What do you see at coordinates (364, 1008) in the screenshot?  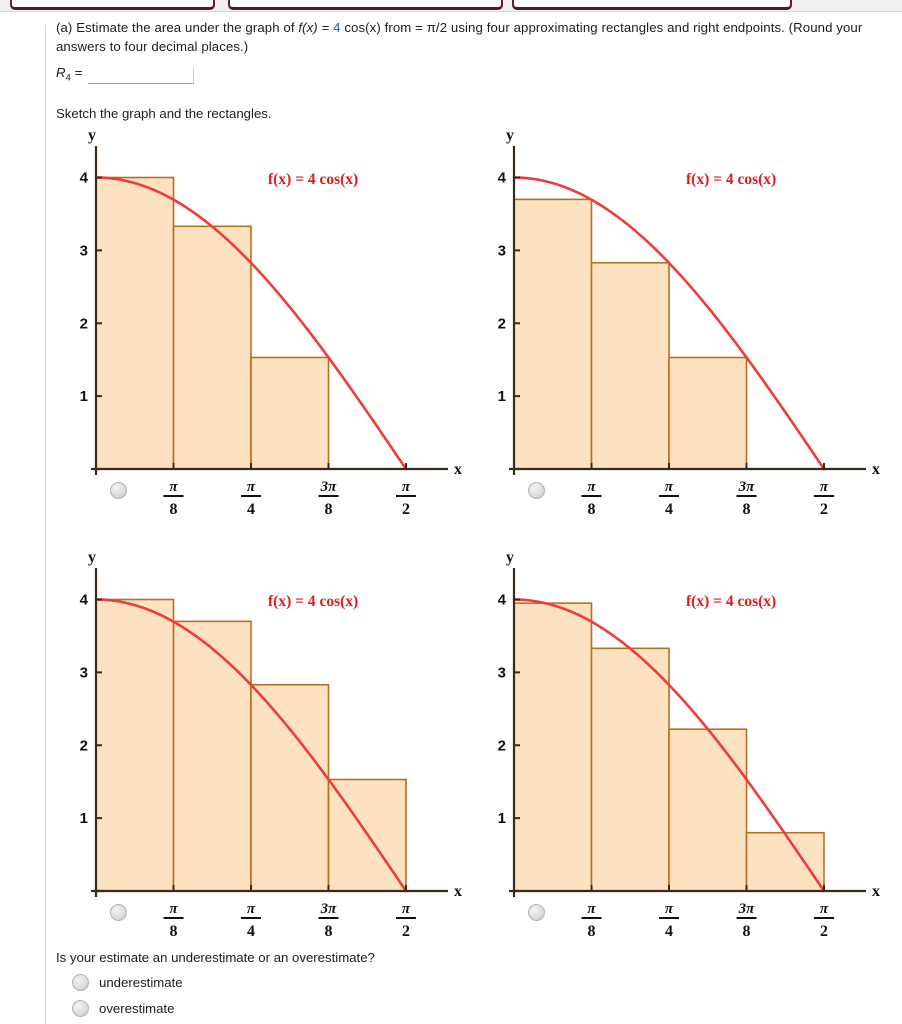 I see `option-overestimate: overestimate` at bounding box center [364, 1008].